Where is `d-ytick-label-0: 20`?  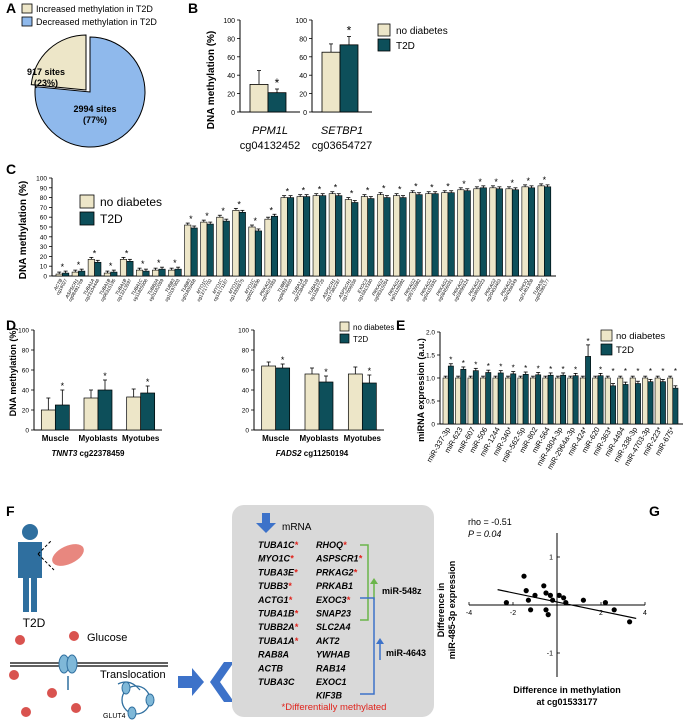
d-ytick-label-0: 20 is located at coordinates (26, 411).